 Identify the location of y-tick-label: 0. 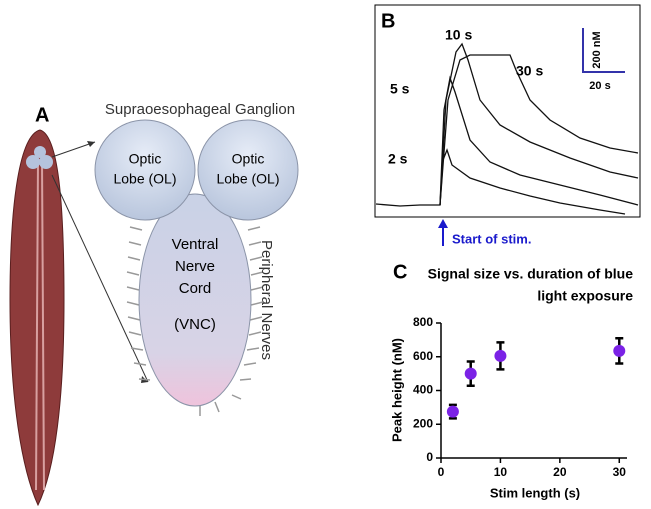
(429, 457).